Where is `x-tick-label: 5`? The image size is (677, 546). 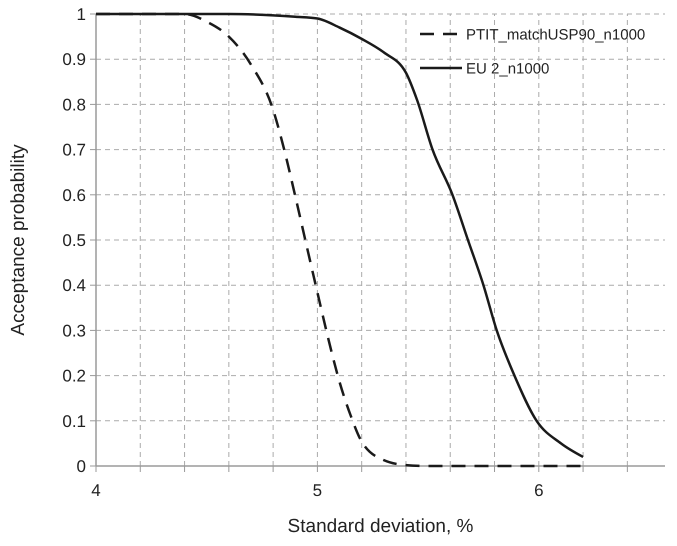
x-tick-label: 5 is located at coordinates (317, 490).